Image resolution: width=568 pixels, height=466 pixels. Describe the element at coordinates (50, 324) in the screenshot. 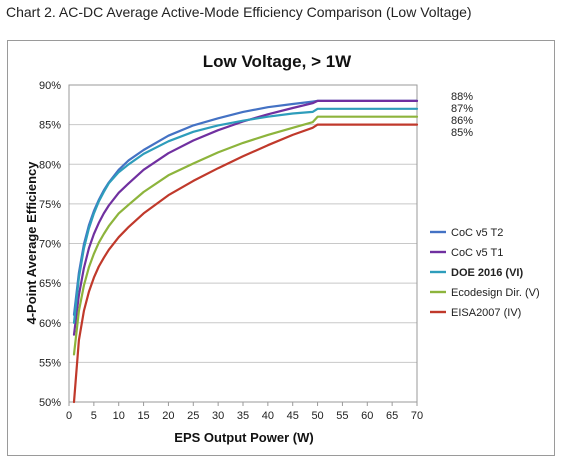

I see `y-tick-label: 60%` at that location.